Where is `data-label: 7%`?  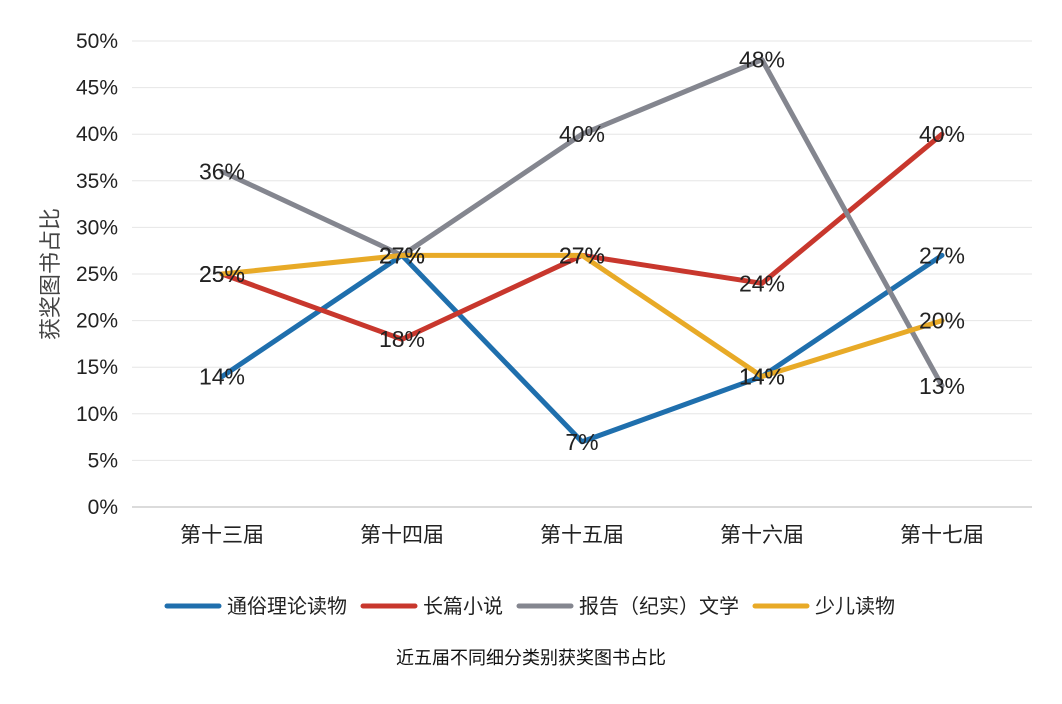
data-label: 7% is located at coordinates (581, 442).